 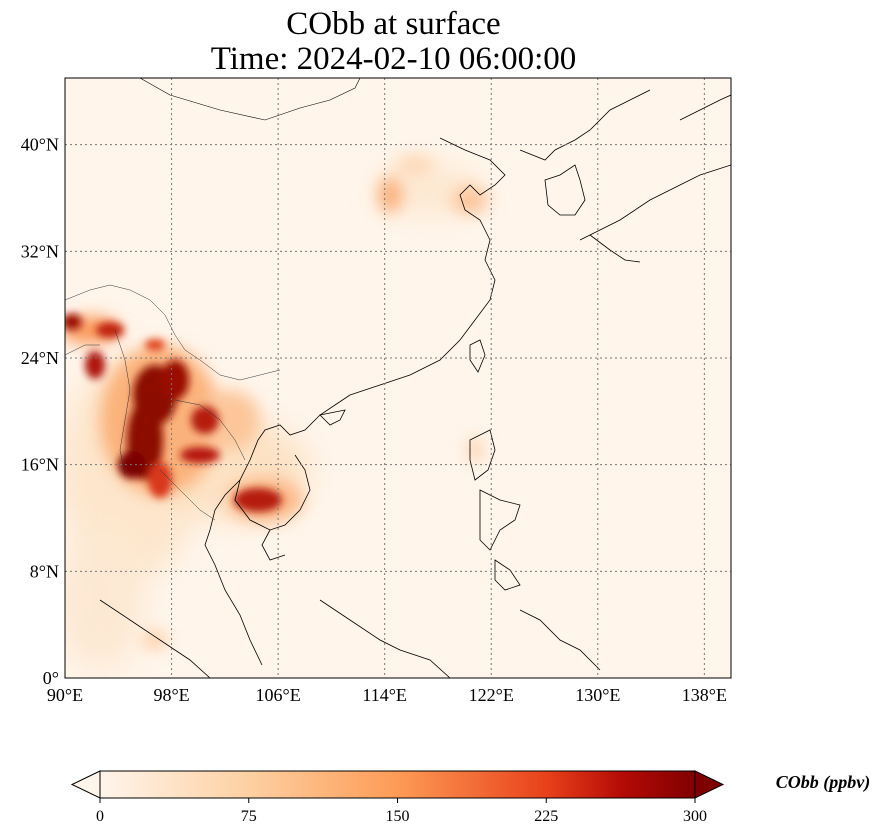 I want to click on lon-tick-label: 122°E, so click(x=491, y=695).